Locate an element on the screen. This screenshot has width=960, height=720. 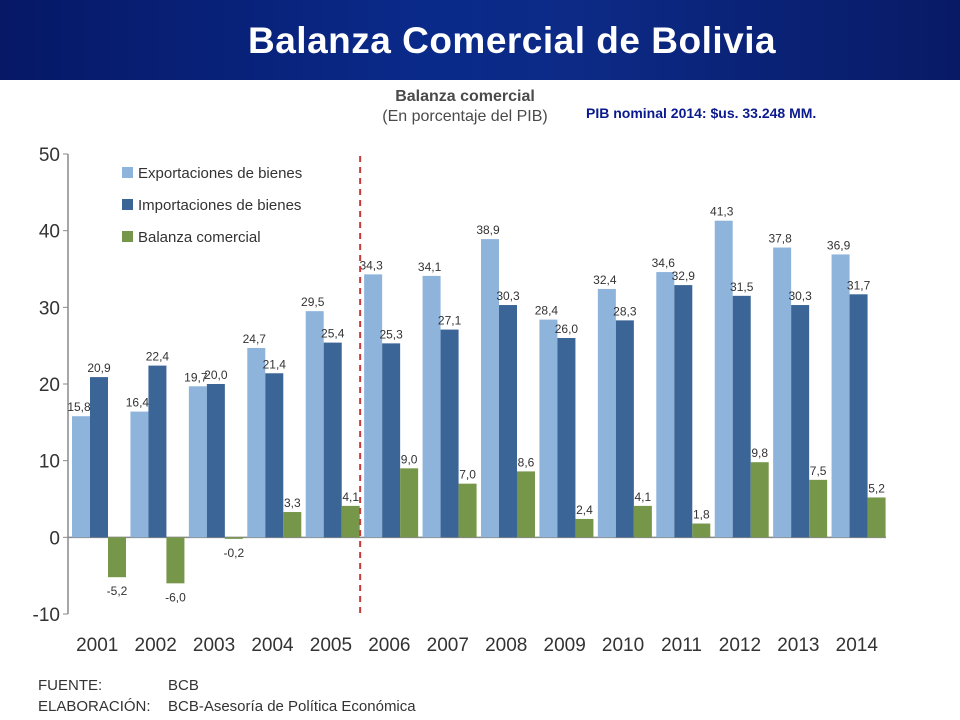
data-label: 32,4 is located at coordinates (605, 280).